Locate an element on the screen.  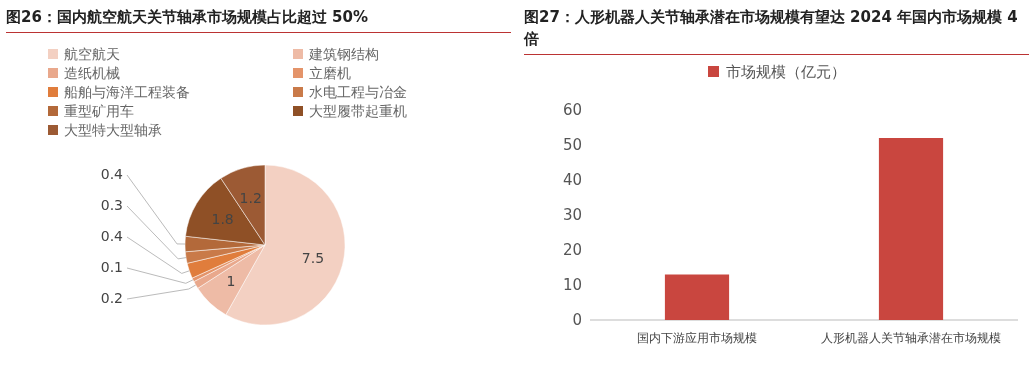
legend-label: 市场规模（亿元） is located at coordinates (786, 72).